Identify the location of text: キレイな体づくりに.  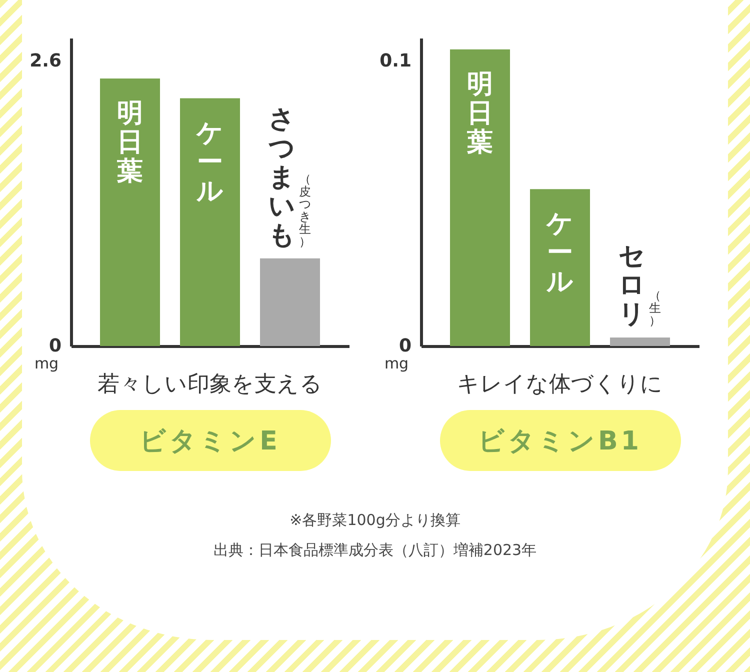
(560, 385).